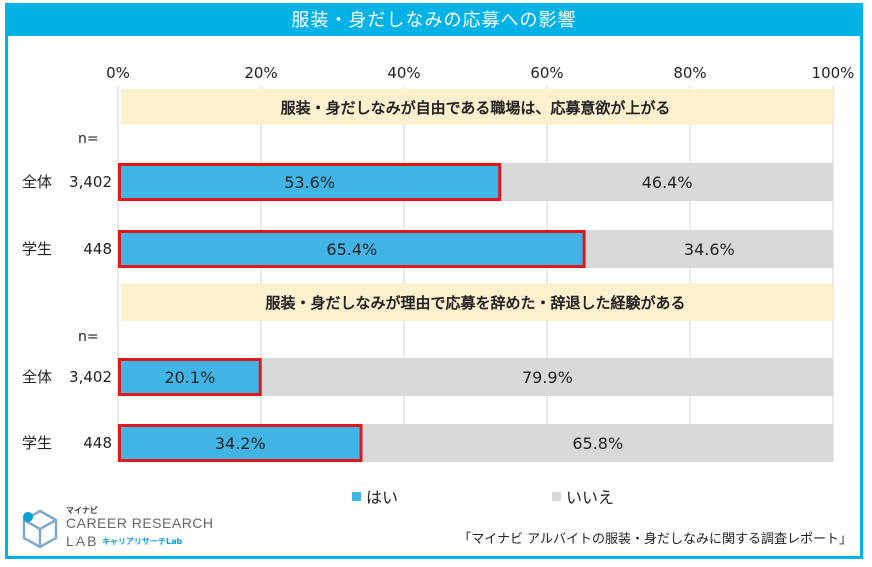  I want to click on logo-lab-jp-text: キャリアリサーチLab, so click(142, 541).